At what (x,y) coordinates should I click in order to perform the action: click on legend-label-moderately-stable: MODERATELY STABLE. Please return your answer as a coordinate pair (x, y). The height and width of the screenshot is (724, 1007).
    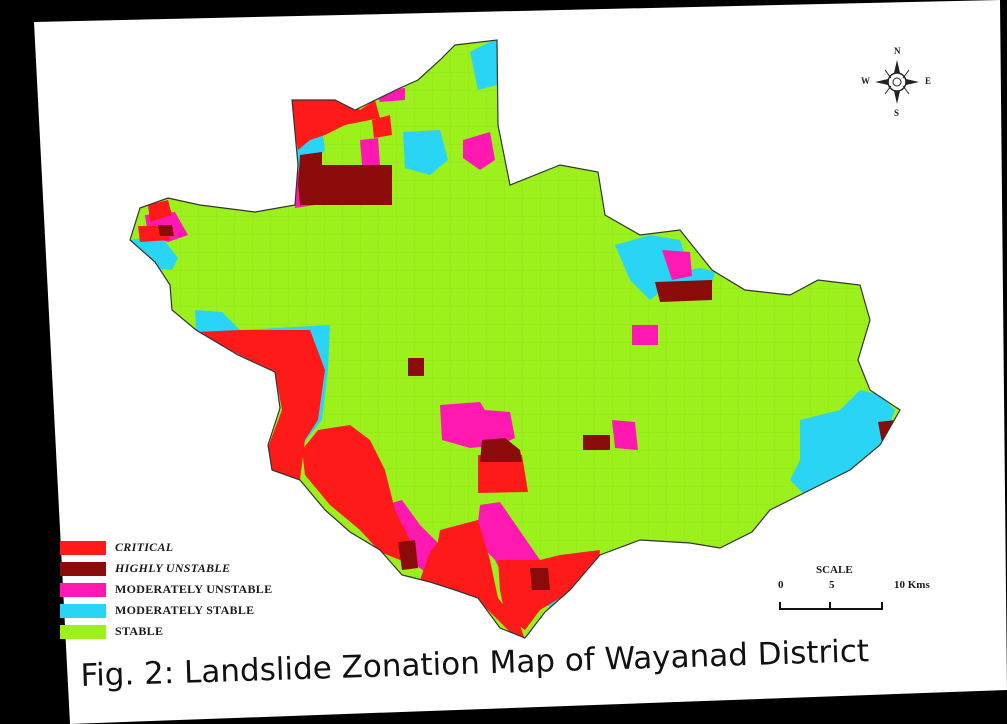
    Looking at the image, I should click on (185, 610).